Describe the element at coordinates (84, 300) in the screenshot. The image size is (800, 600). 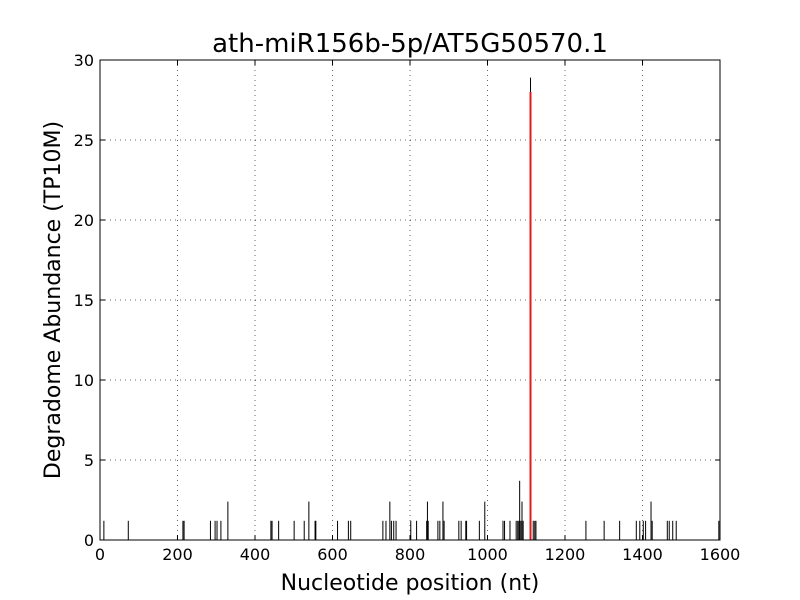
I see `y-tick-label: 15` at that location.